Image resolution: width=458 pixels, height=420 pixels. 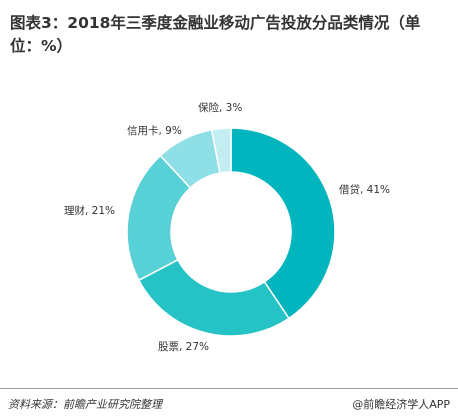 What do you see at coordinates (85, 404) in the screenshot?
I see `source-note: 资料来源：前瞻产业研究院整理` at bounding box center [85, 404].